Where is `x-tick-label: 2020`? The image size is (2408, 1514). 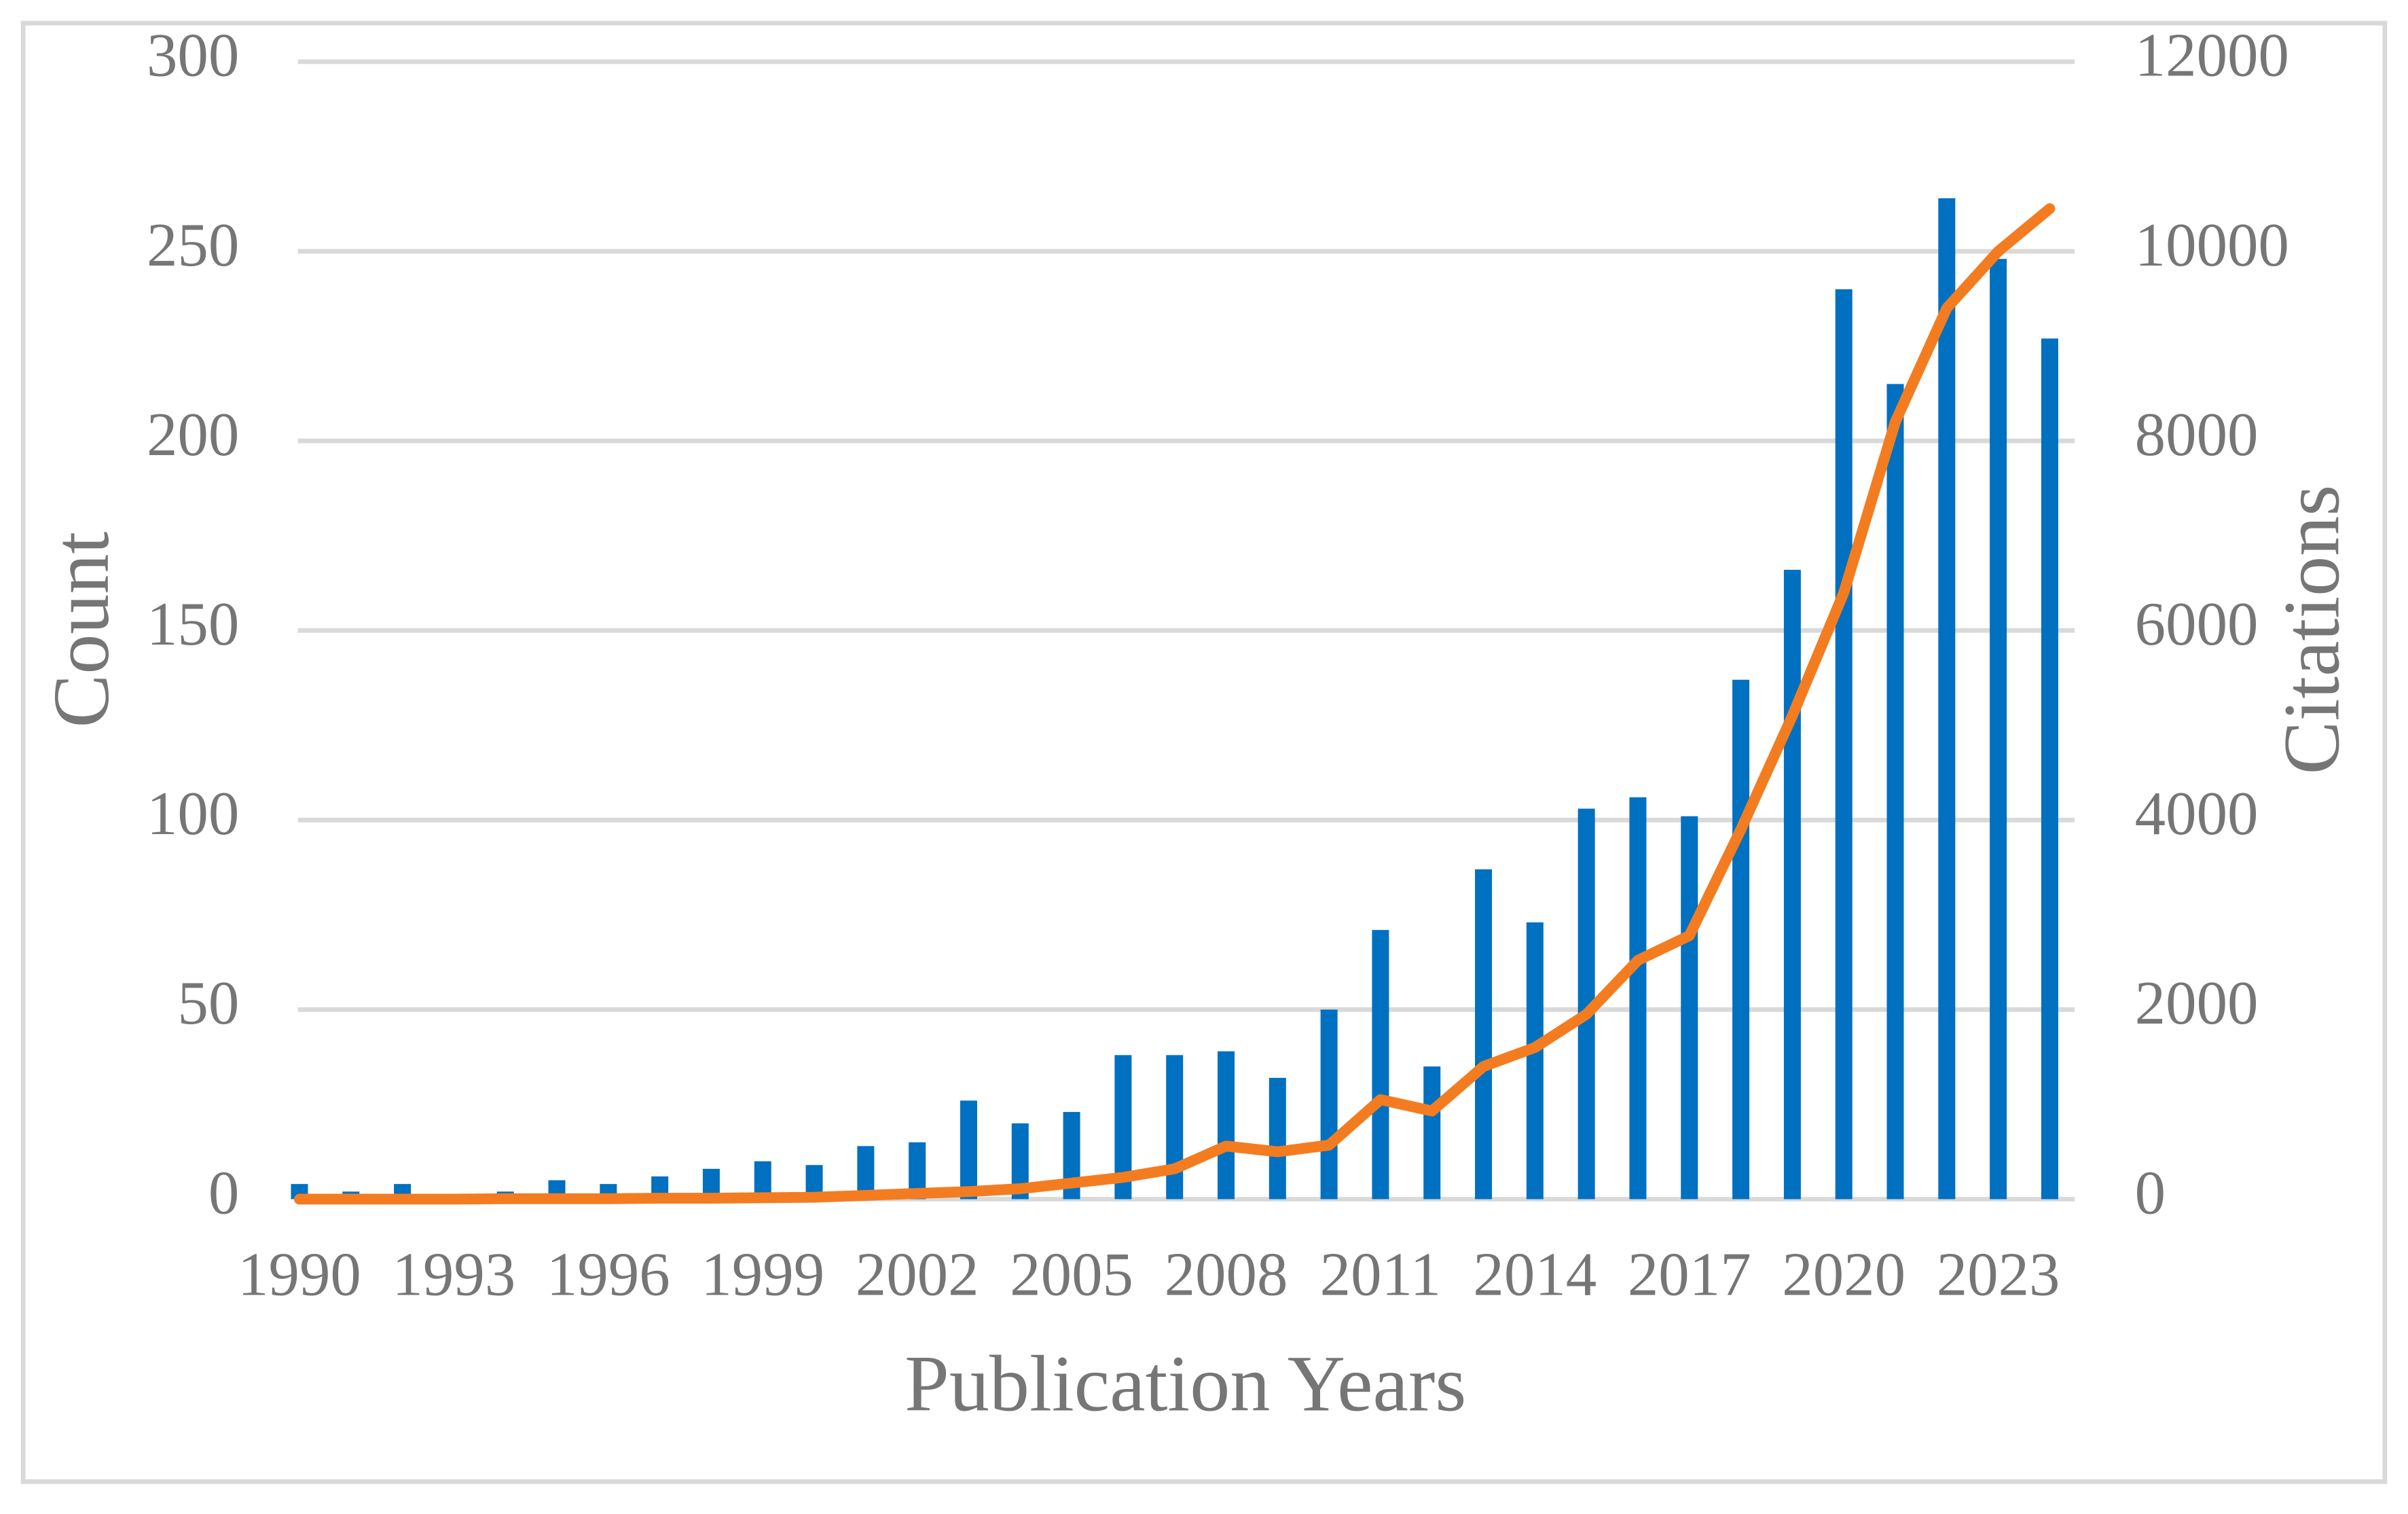 x-tick-label: 2020 is located at coordinates (1843, 1274).